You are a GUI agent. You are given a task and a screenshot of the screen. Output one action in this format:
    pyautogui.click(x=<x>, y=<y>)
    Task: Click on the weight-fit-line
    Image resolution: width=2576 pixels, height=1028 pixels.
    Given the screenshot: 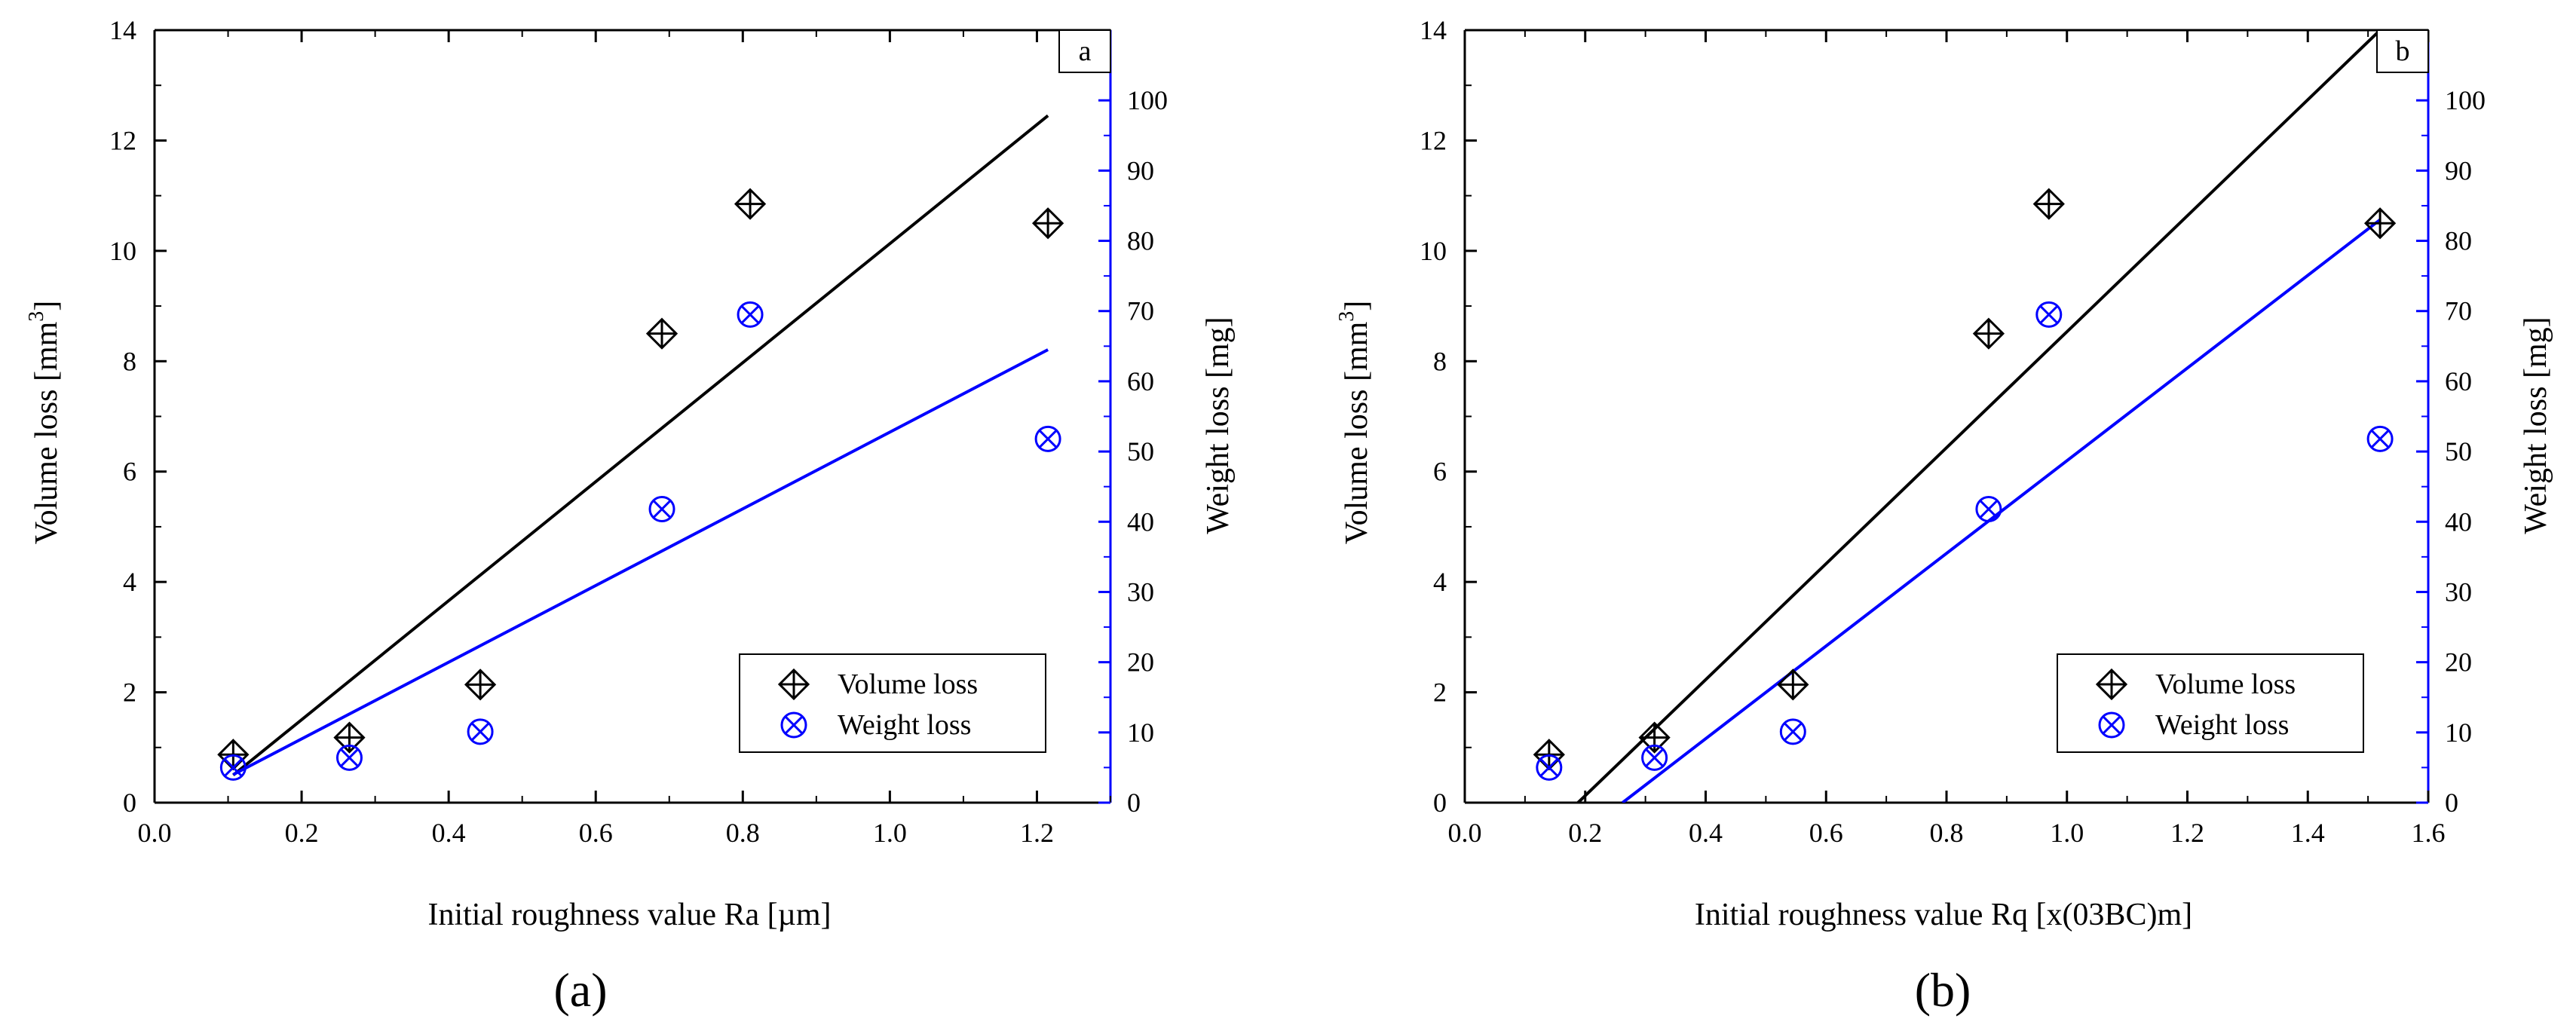 What is the action you would take?
    pyautogui.click(x=640, y=562)
    